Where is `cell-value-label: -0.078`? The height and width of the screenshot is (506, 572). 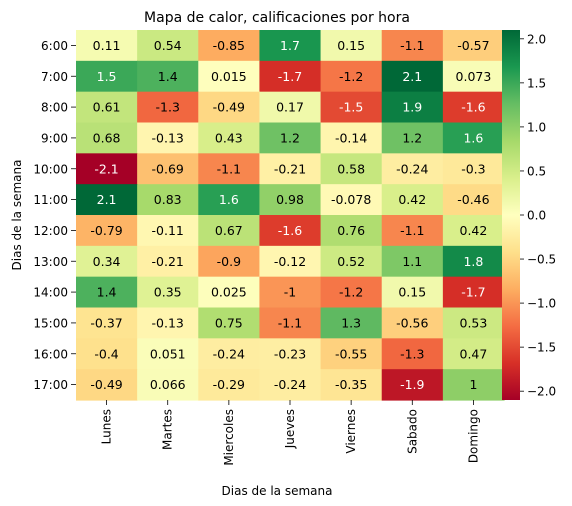
cell-value-label: -0.078 is located at coordinates (351, 199).